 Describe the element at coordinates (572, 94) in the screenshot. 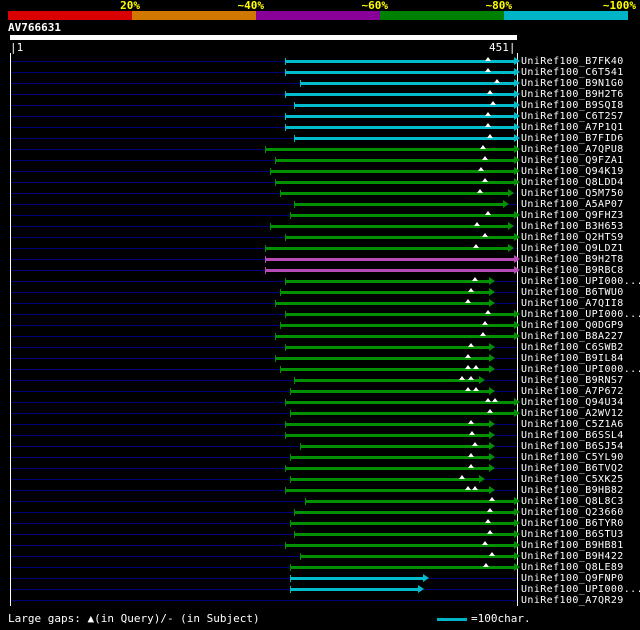

I see `hit-accession-label: UniRef100_B9H2T6` at that location.